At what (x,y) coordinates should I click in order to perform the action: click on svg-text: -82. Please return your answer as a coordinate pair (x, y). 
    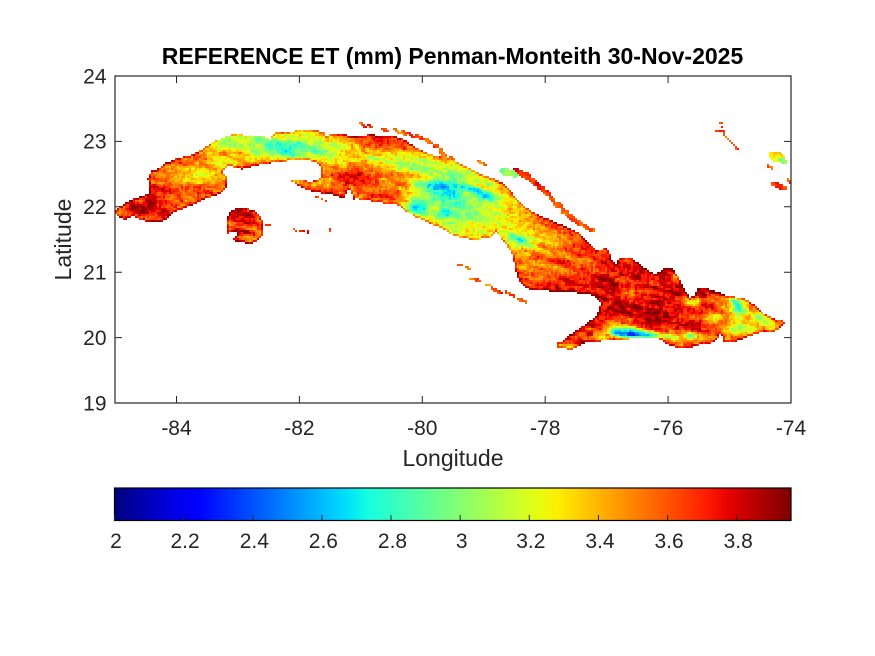
    Looking at the image, I should click on (299, 428).